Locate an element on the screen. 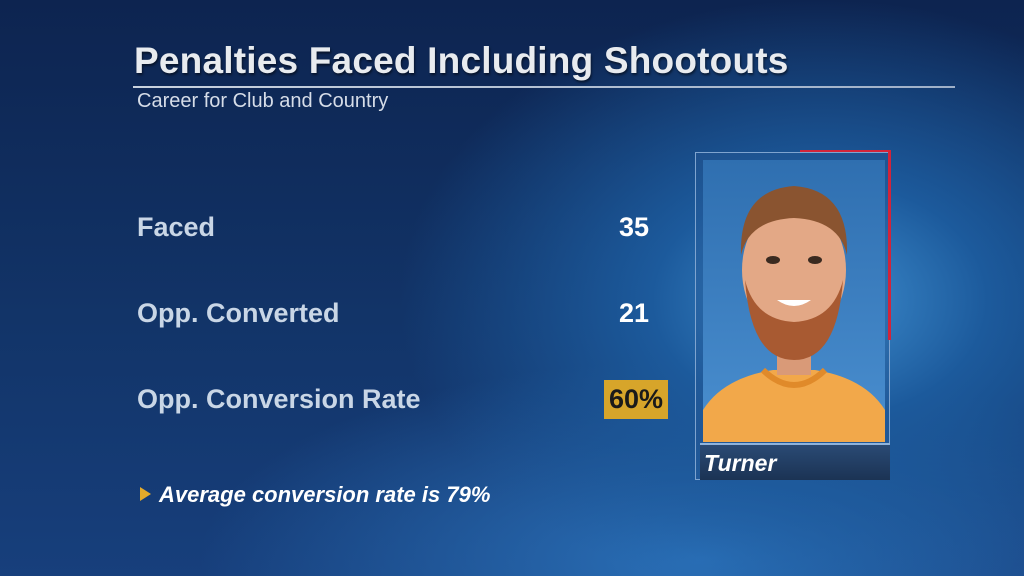 Image resolution: width=1024 pixels, height=576 pixels. note: Average conversion rate is 79% is located at coordinates (315, 495).